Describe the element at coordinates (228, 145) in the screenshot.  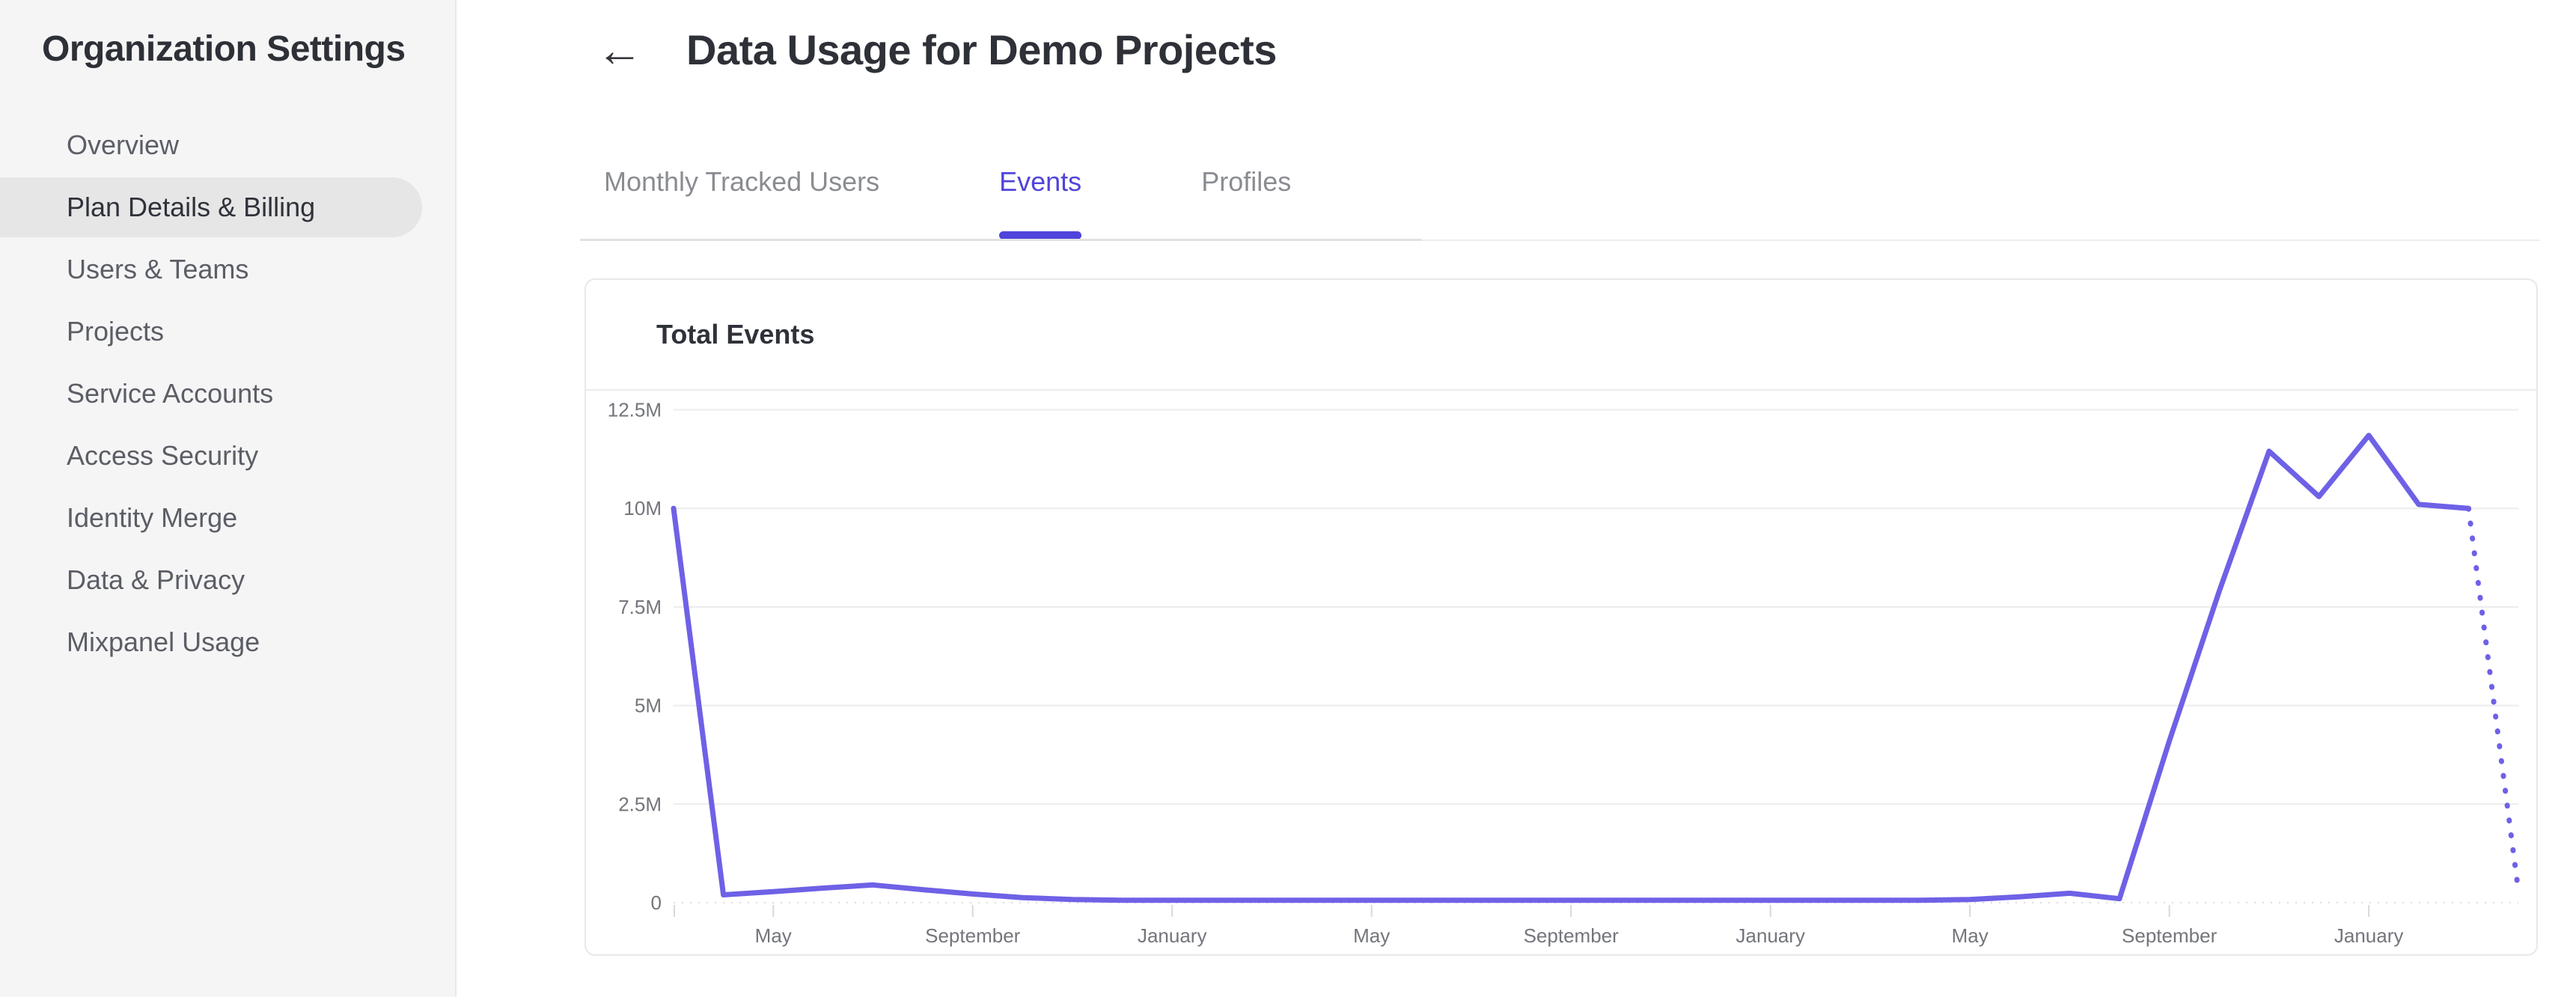
I see `sidebar-item-overview: Overview` at that location.